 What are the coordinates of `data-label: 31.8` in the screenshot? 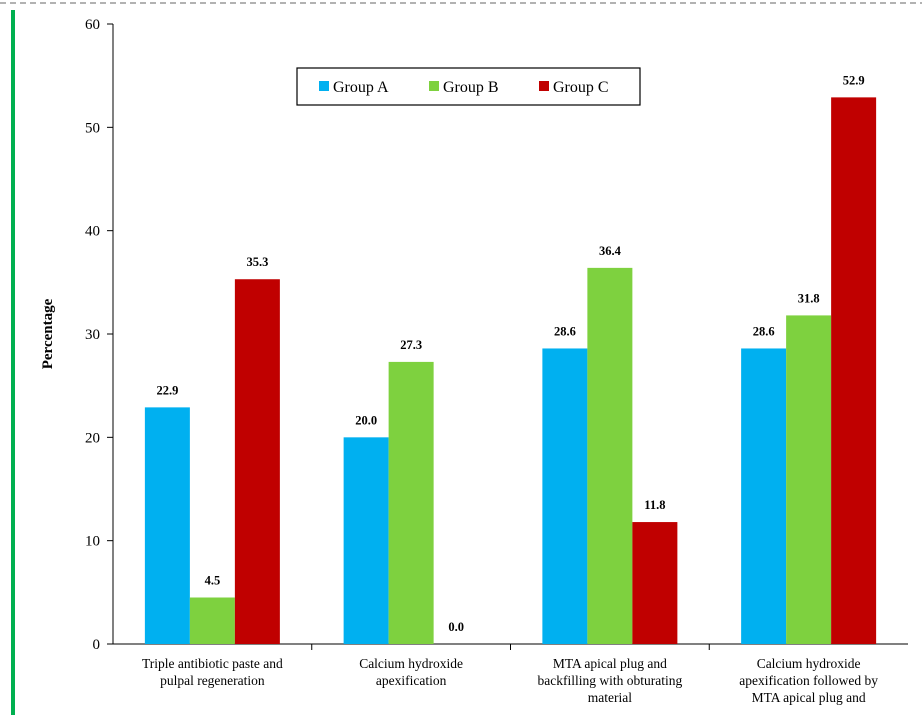 It's located at (809, 298).